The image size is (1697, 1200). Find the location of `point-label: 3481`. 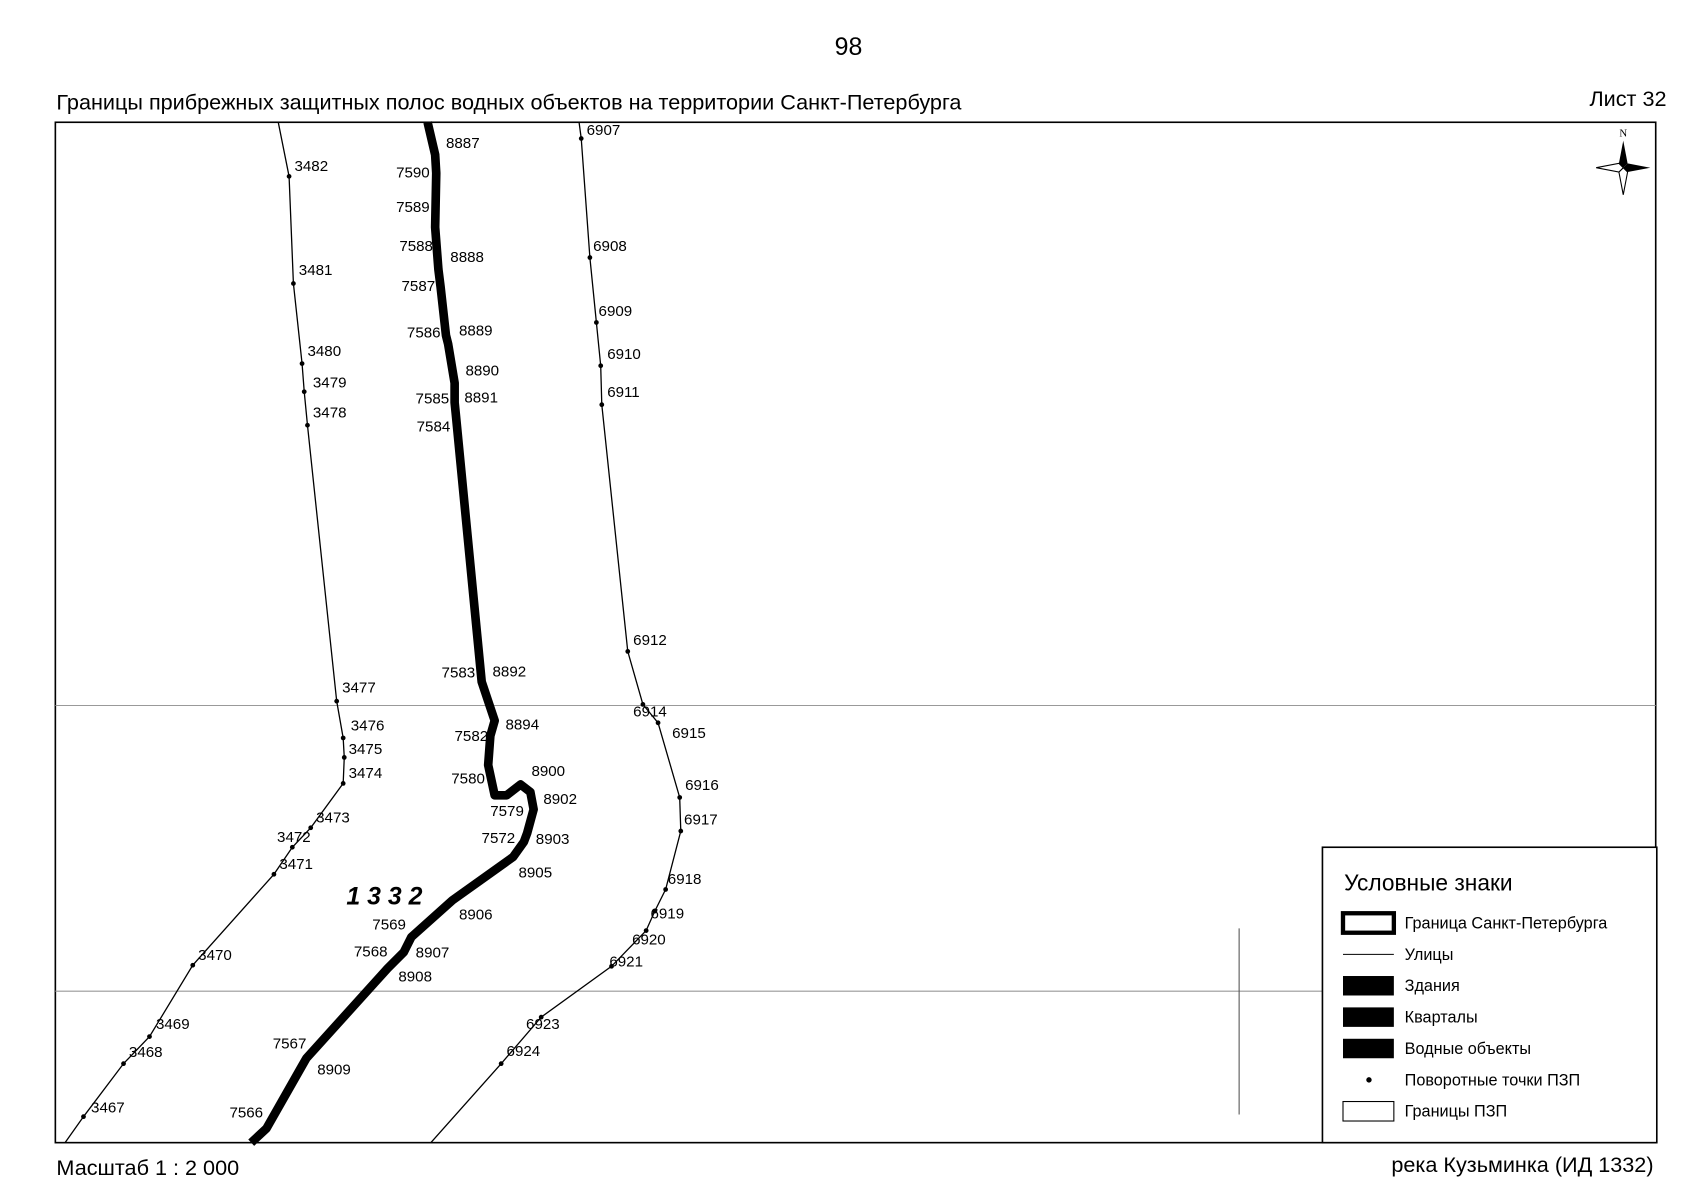

point-label: 3481 is located at coordinates (316, 270).